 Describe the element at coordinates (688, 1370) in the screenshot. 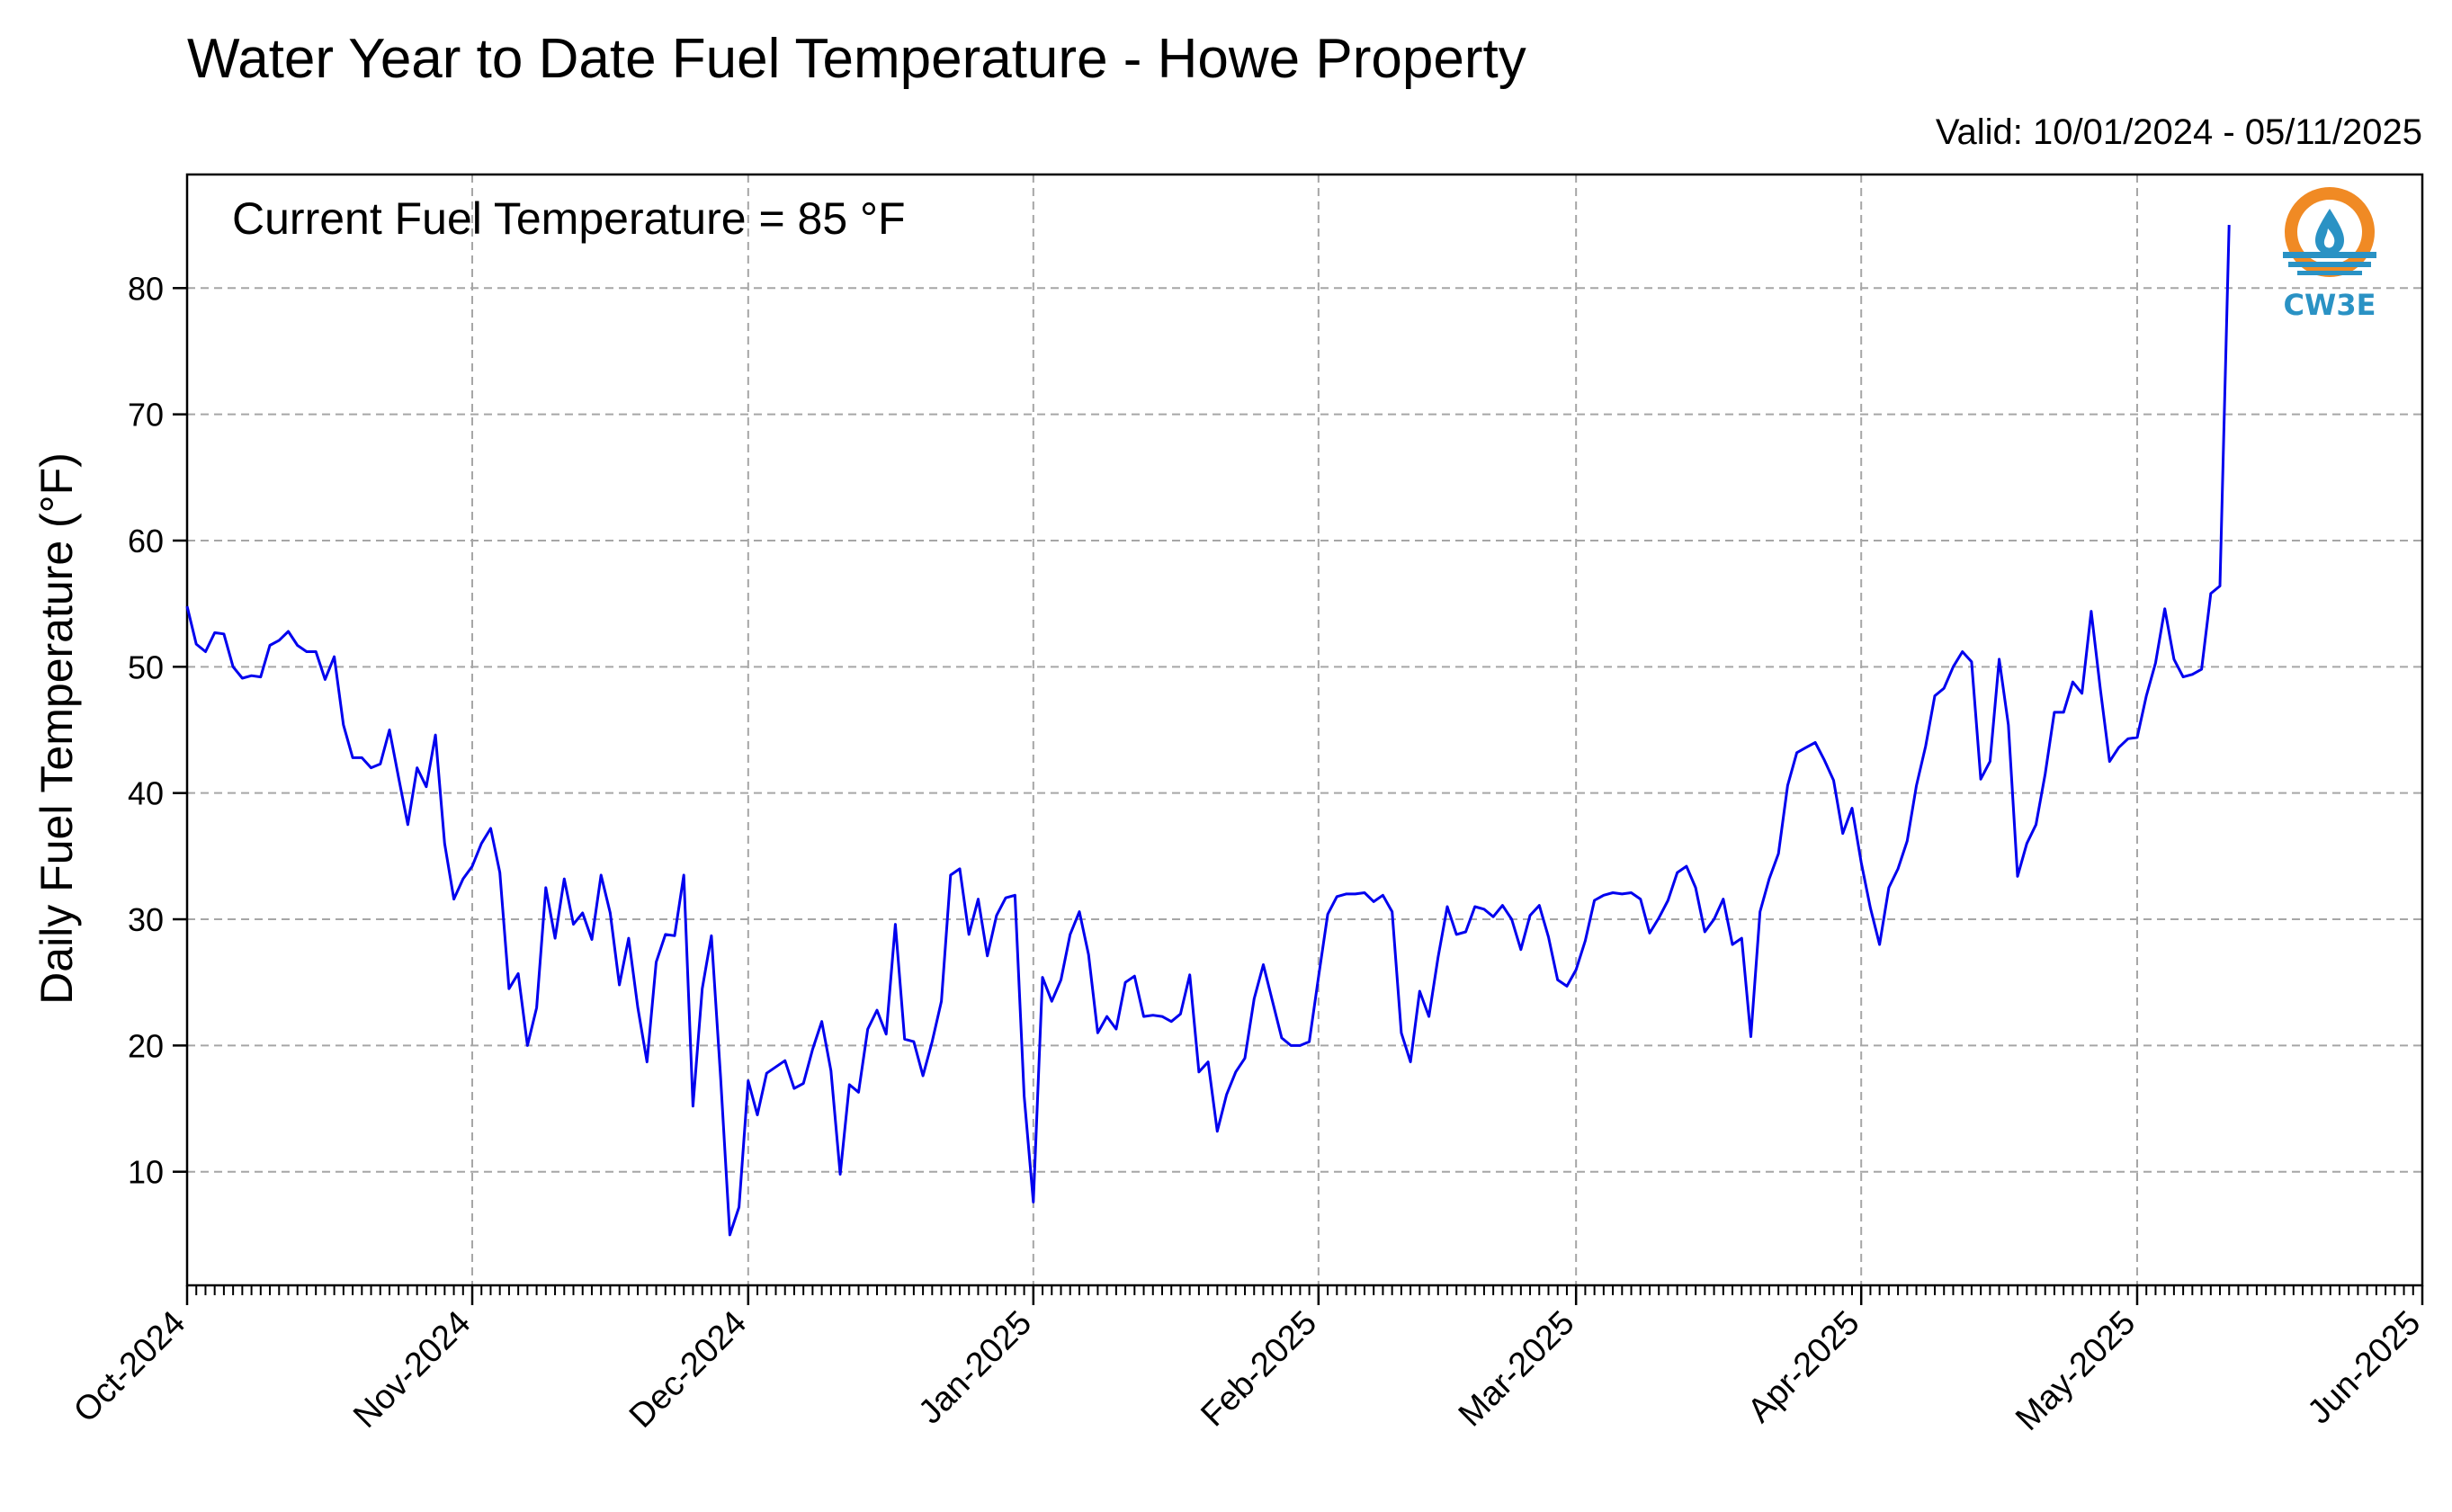

I see `x-tick-label: Dec-2024` at that location.